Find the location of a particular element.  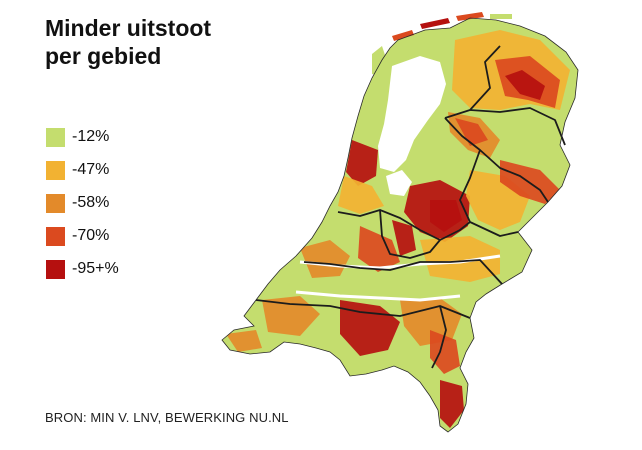

legend-item-70: -70% is located at coordinates (82, 236).